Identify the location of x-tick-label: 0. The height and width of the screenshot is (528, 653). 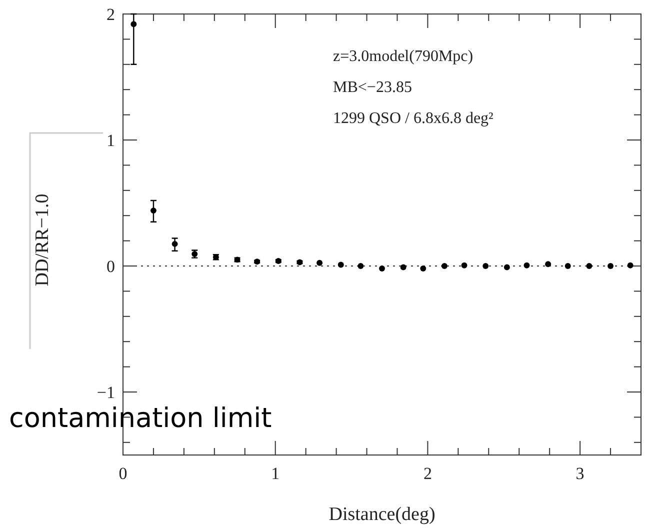
(123, 473).